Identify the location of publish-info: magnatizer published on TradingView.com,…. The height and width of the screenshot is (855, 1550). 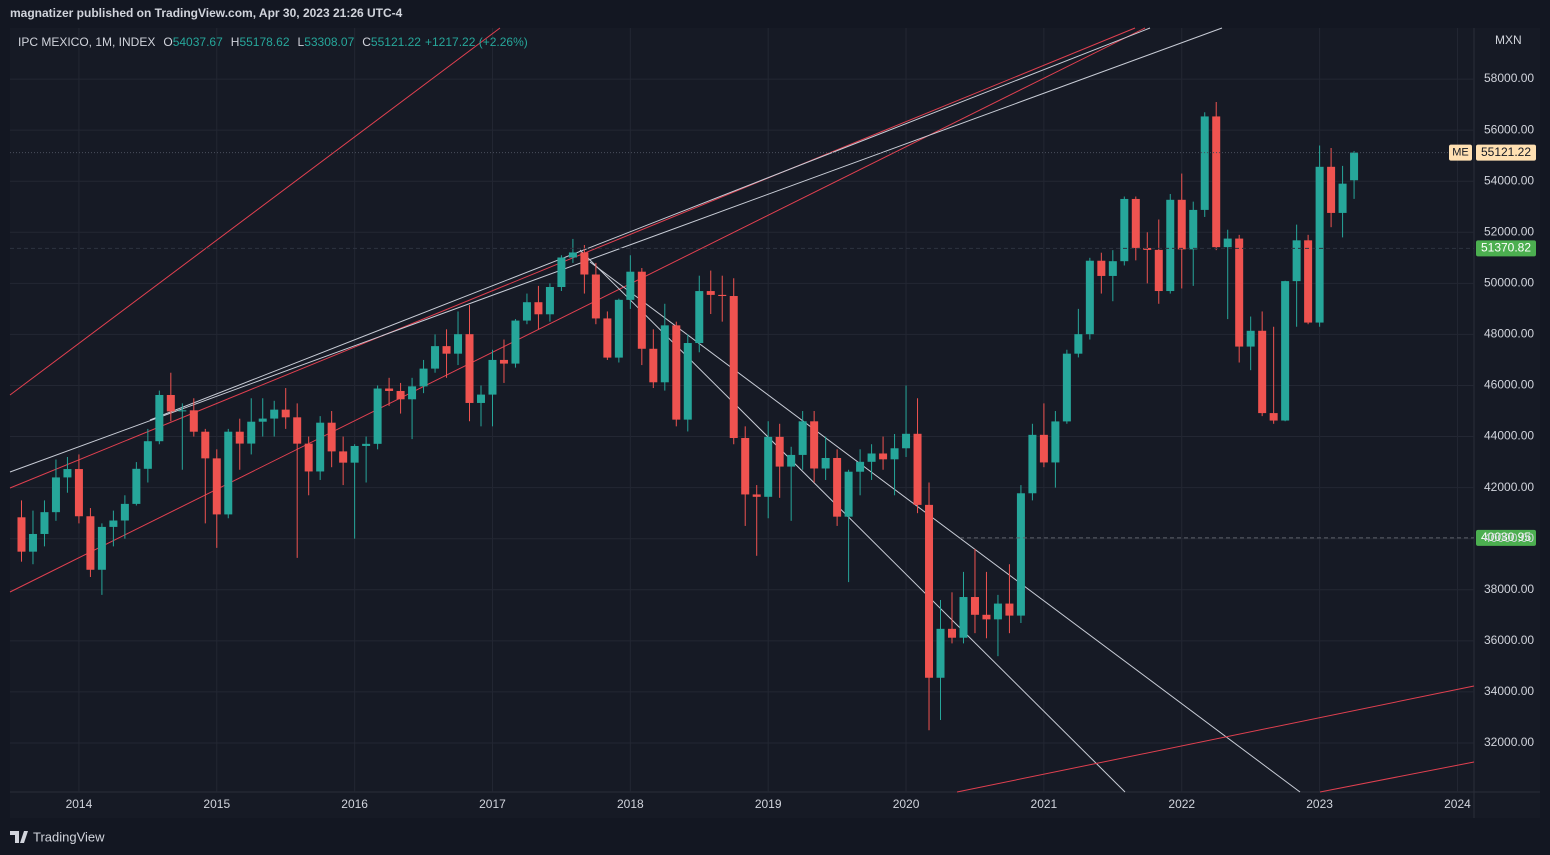
(206, 13).